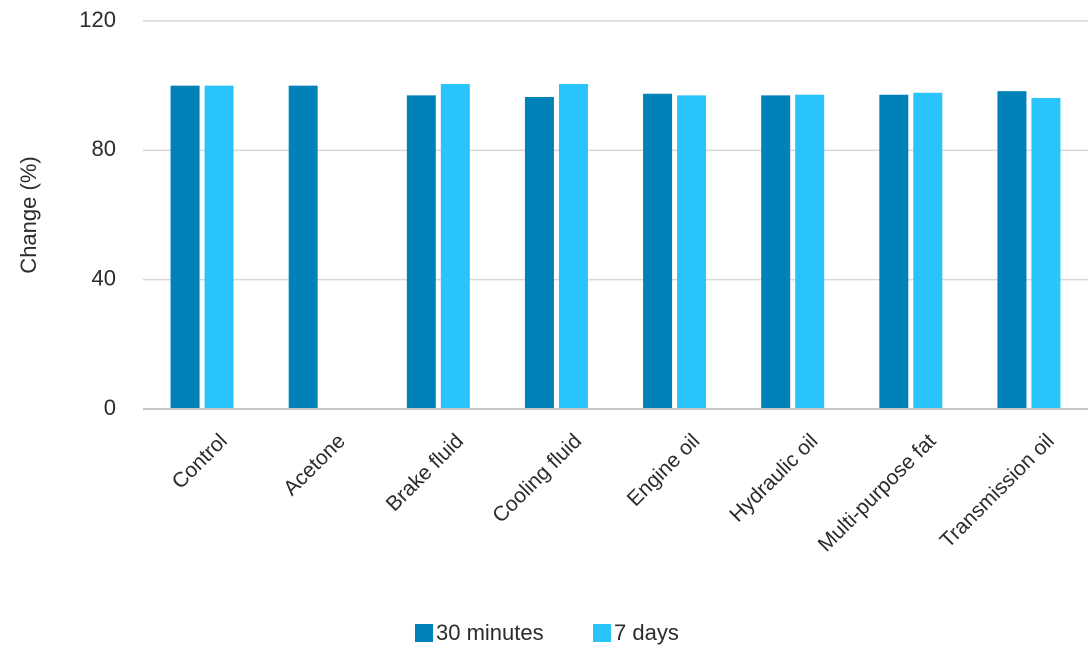 This screenshot has width=1090, height=649. I want to click on y-tick-label: 40, so click(104, 277).